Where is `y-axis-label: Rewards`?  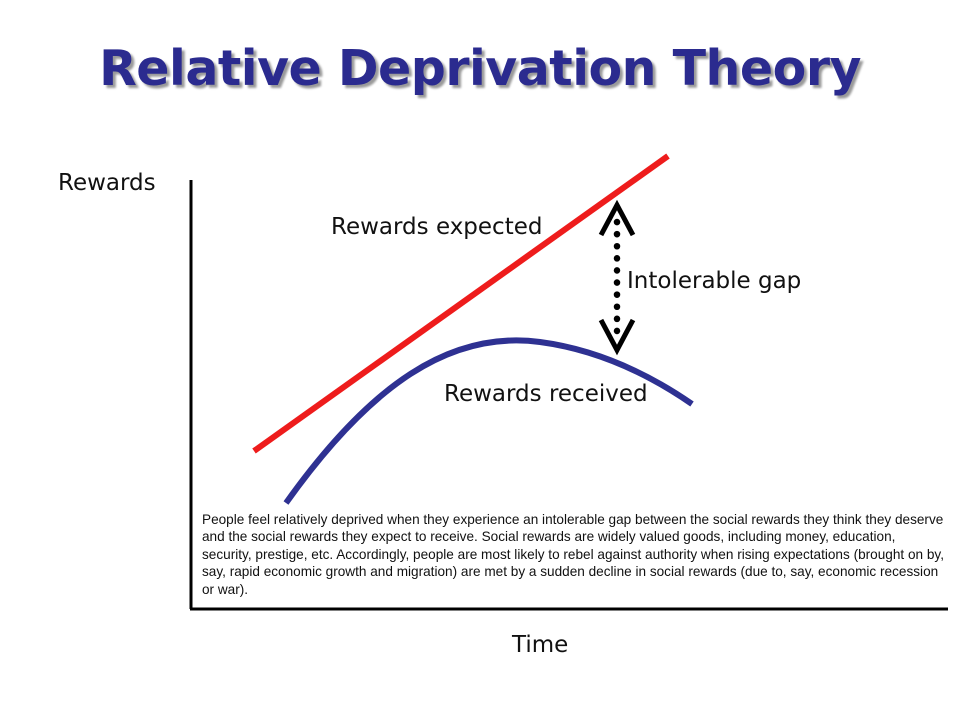 y-axis-label: Rewards is located at coordinates (107, 183).